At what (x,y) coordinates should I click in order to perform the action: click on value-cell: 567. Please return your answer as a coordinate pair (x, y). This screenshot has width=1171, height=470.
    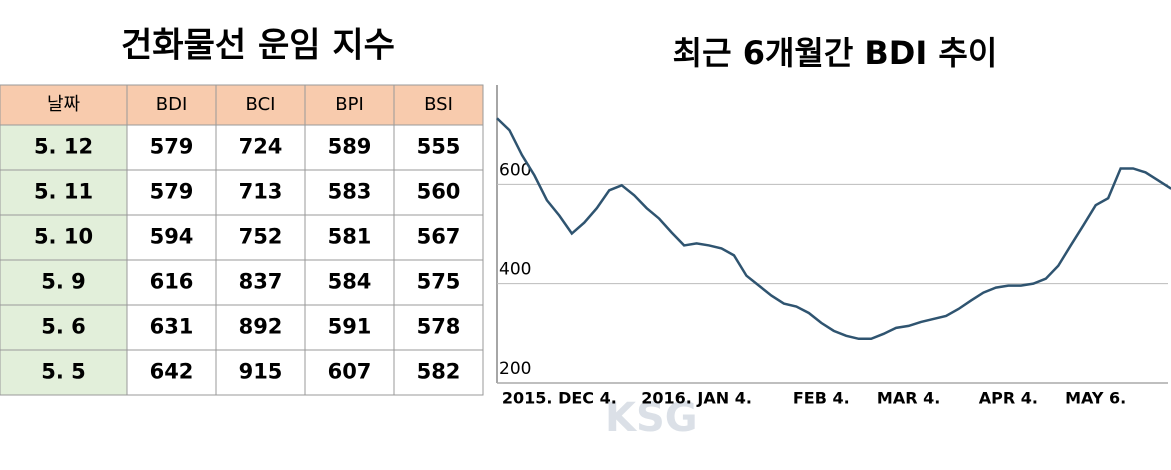
    Looking at the image, I should click on (439, 237).